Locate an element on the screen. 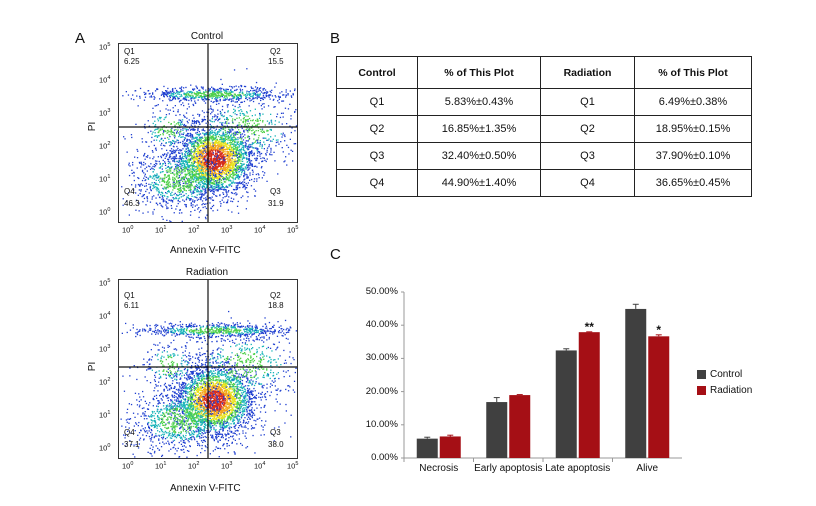 The height and width of the screenshot is (506, 816). flow-plot-control: Q1 6.25 Q2 15.5 Q4 46.3 Q3 31.9 is located at coordinates (208, 133).